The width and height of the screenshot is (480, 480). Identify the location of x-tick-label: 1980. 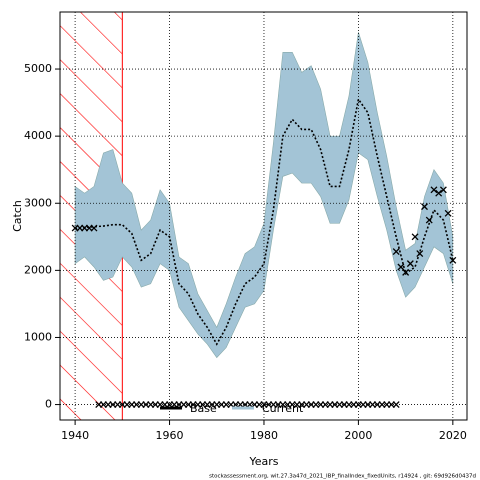
(264, 435).